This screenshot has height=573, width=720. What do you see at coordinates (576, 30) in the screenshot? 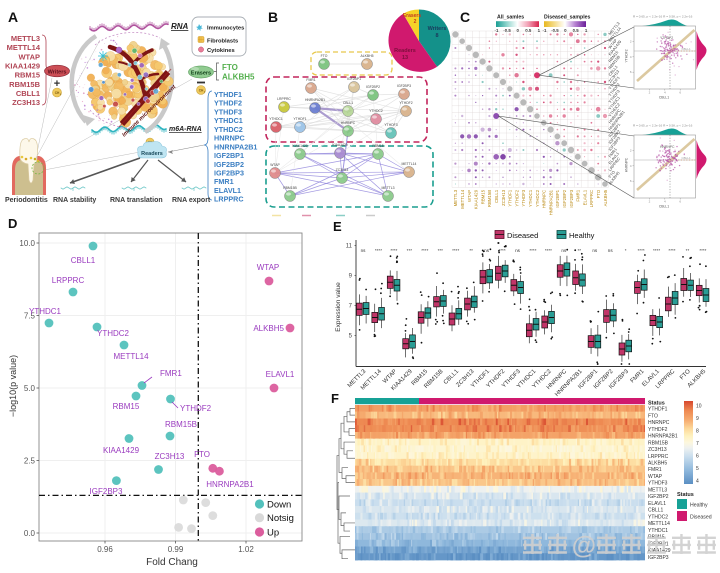
I see `svg-text: 0.5` at bounding box center [576, 30].